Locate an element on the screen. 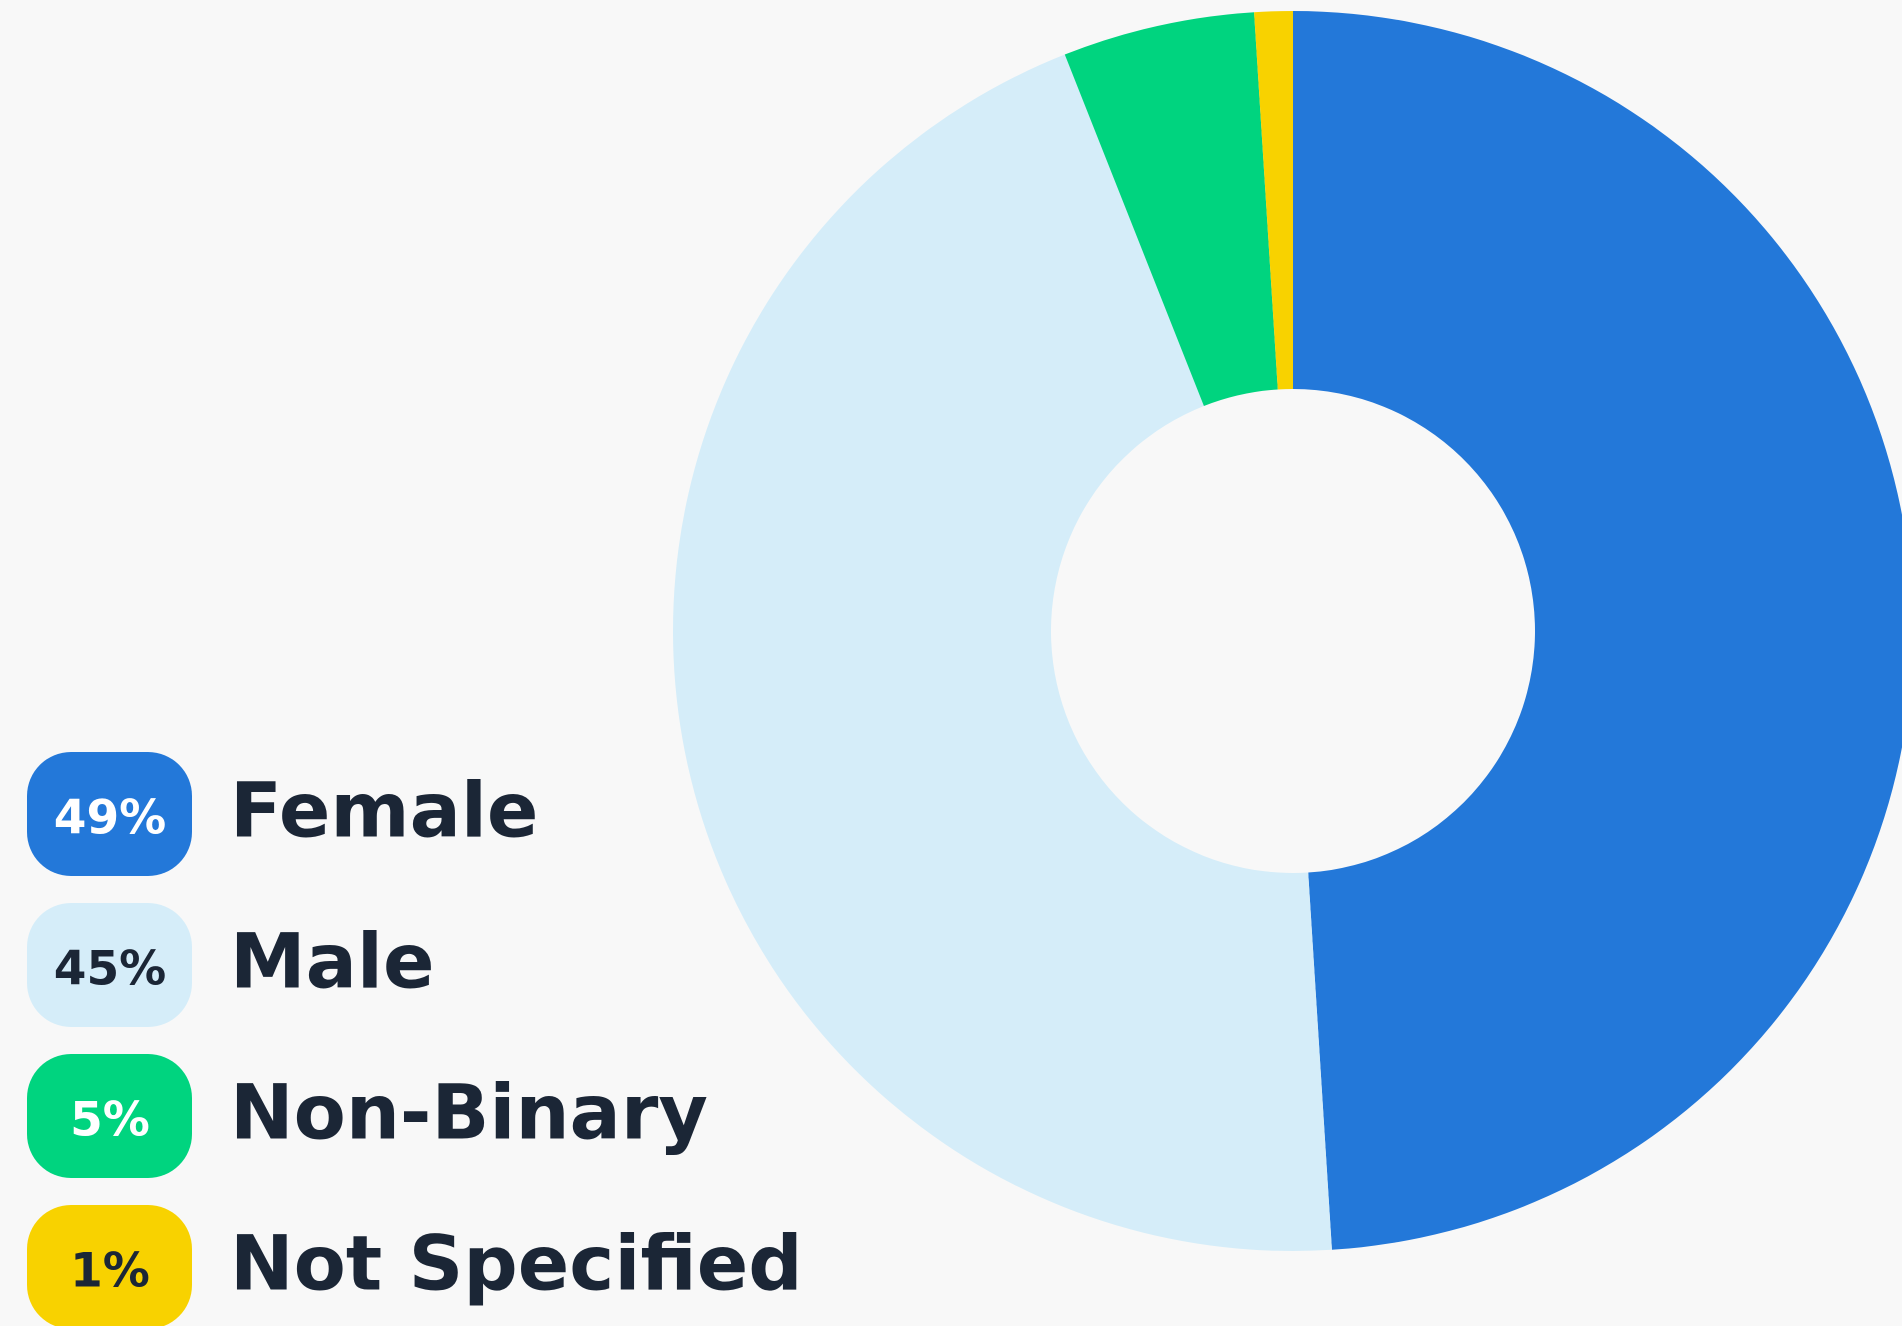  legend-label: Male is located at coordinates (332, 961).